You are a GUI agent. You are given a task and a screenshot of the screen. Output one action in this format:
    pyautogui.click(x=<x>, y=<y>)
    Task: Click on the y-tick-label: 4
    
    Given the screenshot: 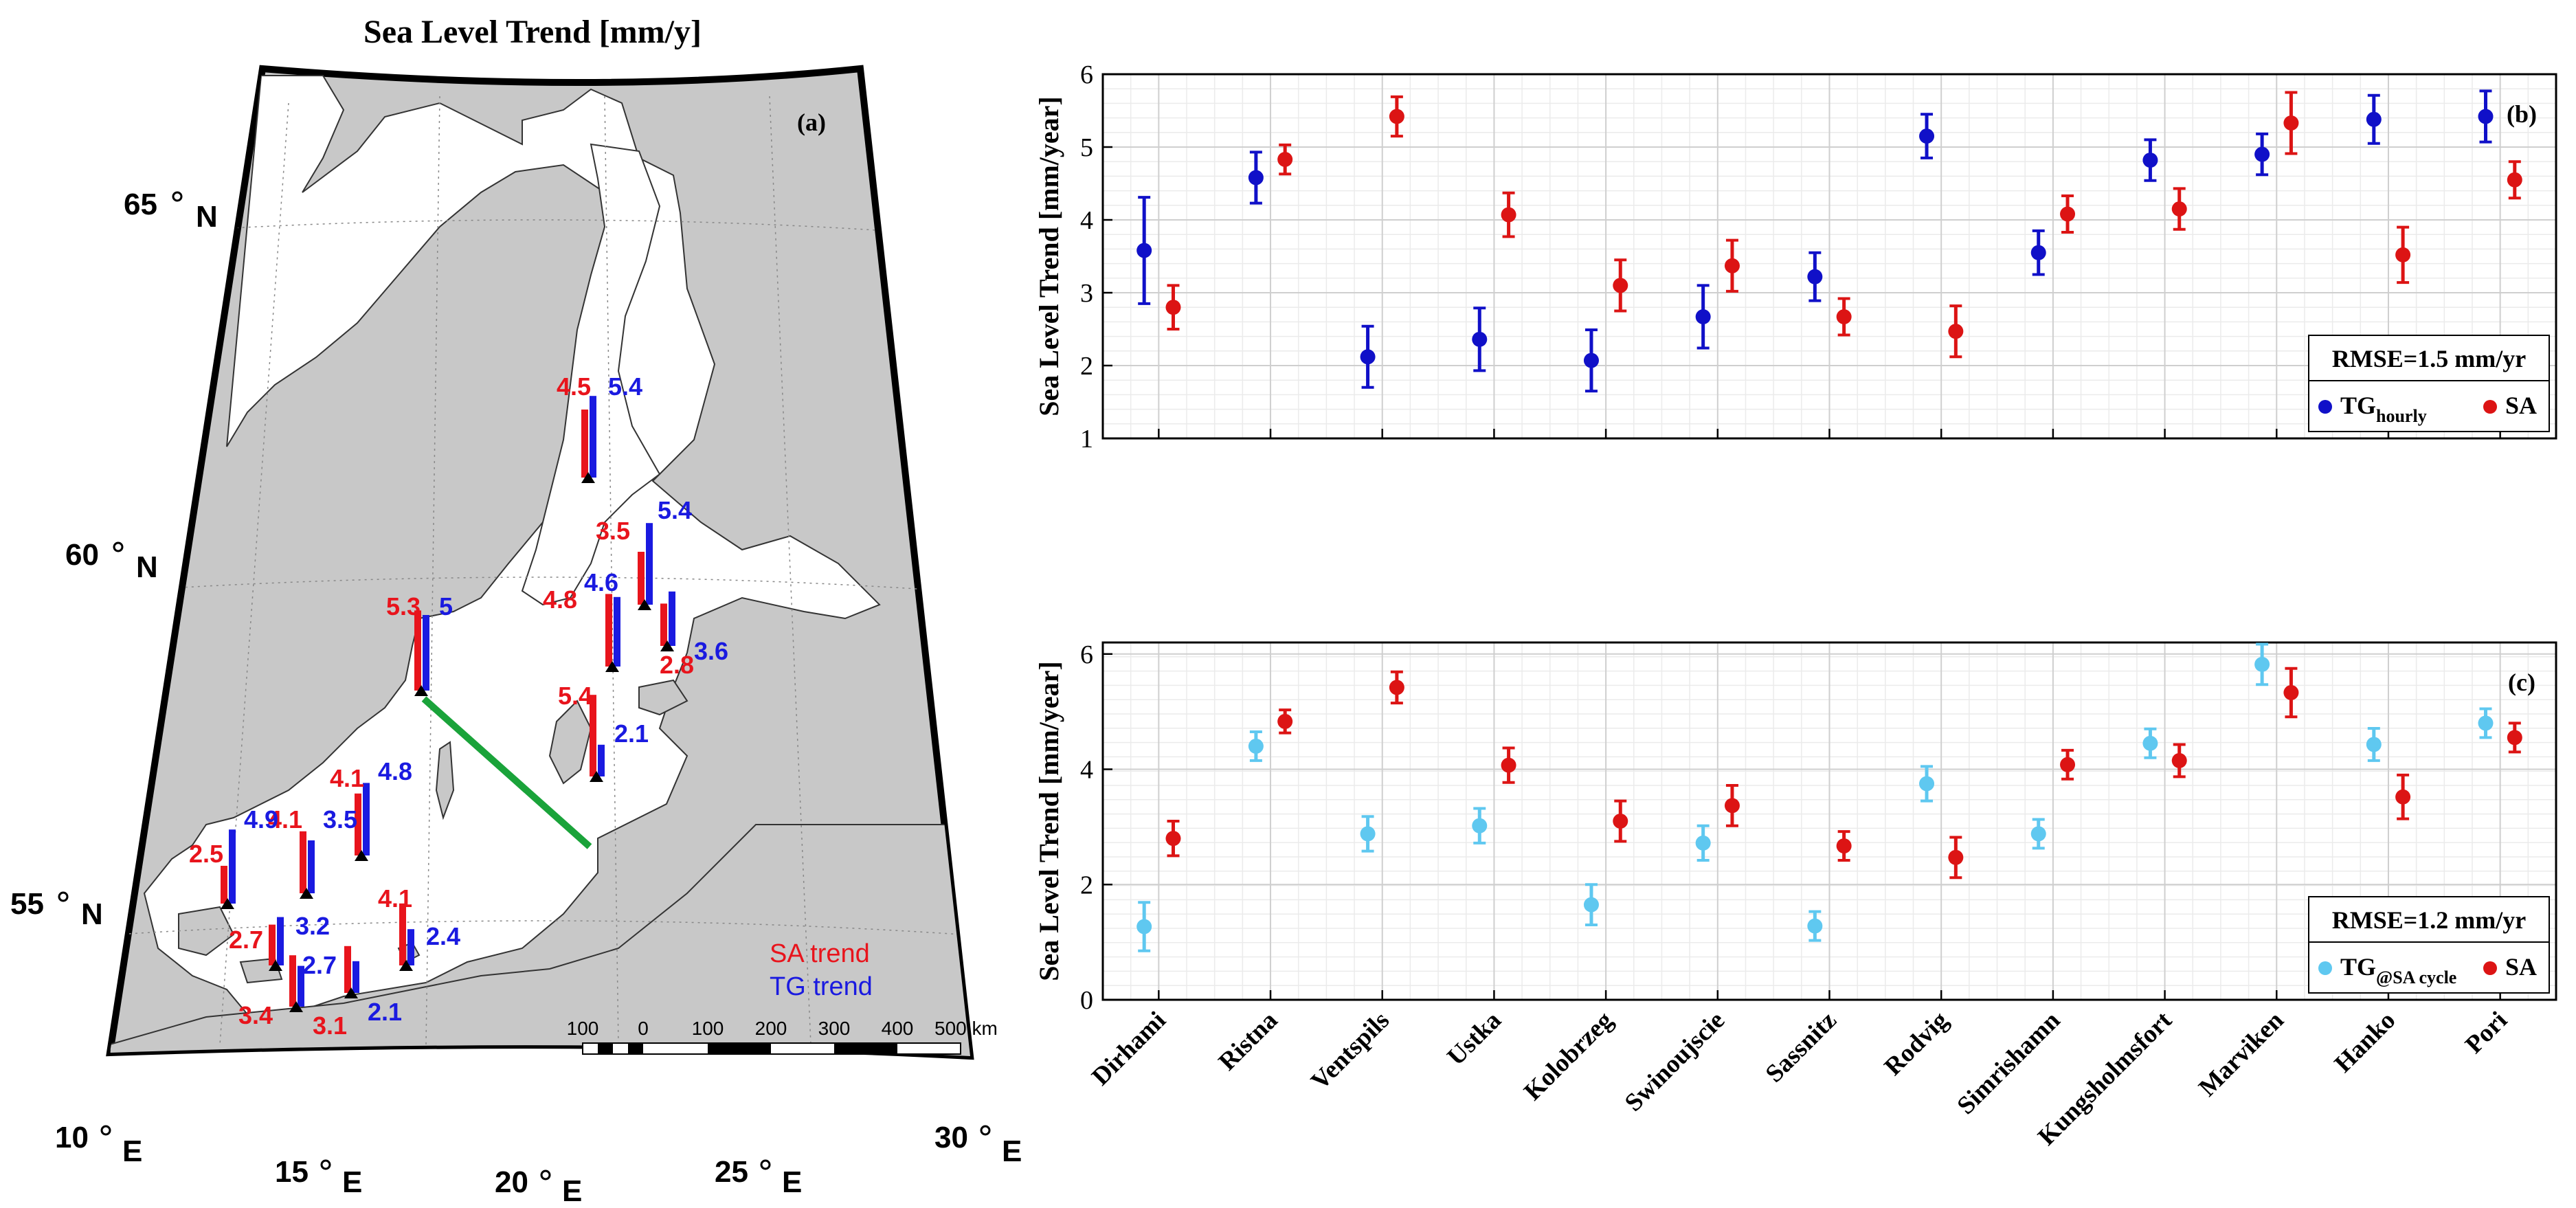 What is the action you would take?
    pyautogui.click(x=1086, y=771)
    